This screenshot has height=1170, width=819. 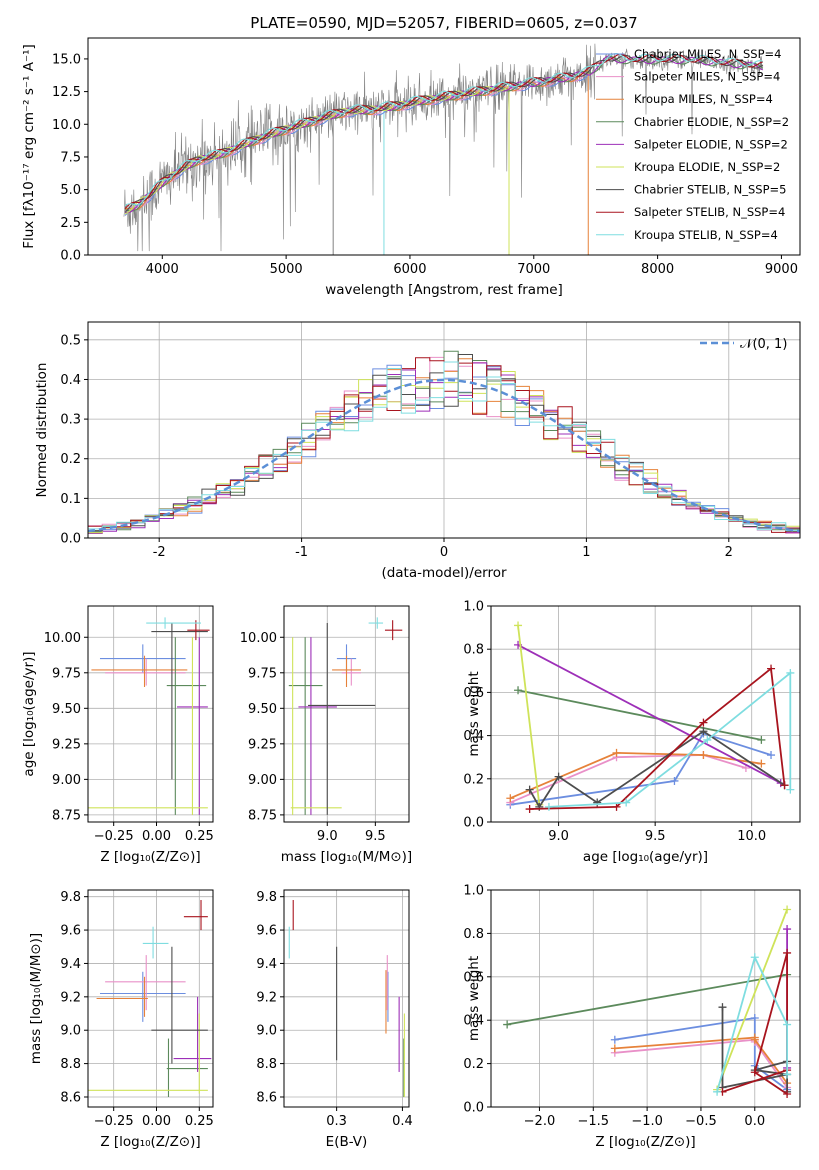 What do you see at coordinates (29, 146) in the screenshot?
I see `y-axis-label: Flux [fλ10⁻¹⁷ erg cm⁻² s⁻¹ A⁻¹]` at bounding box center [29, 146].